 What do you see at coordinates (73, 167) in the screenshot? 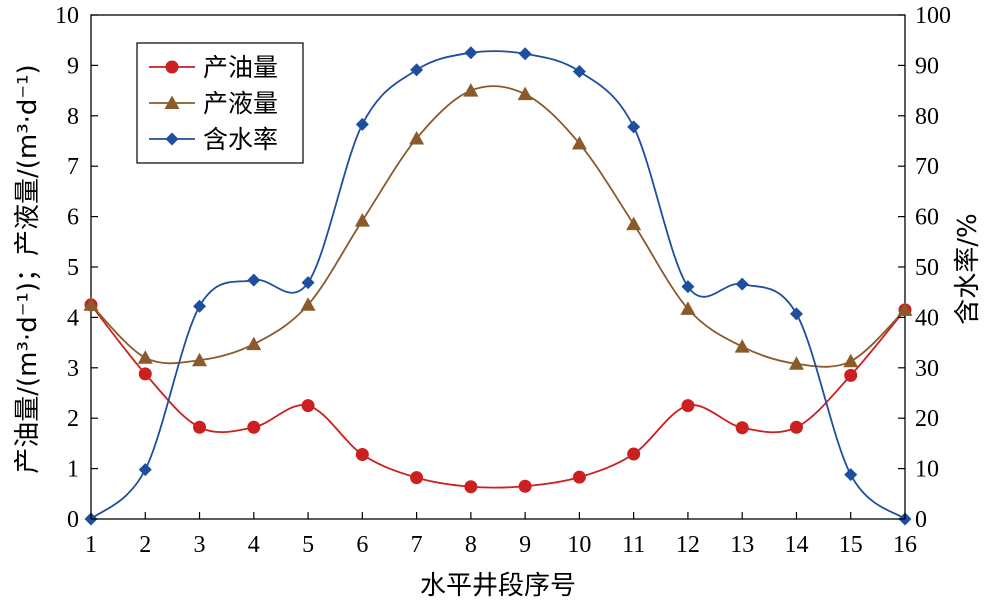
I see `y-left-tick-label: 7` at bounding box center [73, 167].